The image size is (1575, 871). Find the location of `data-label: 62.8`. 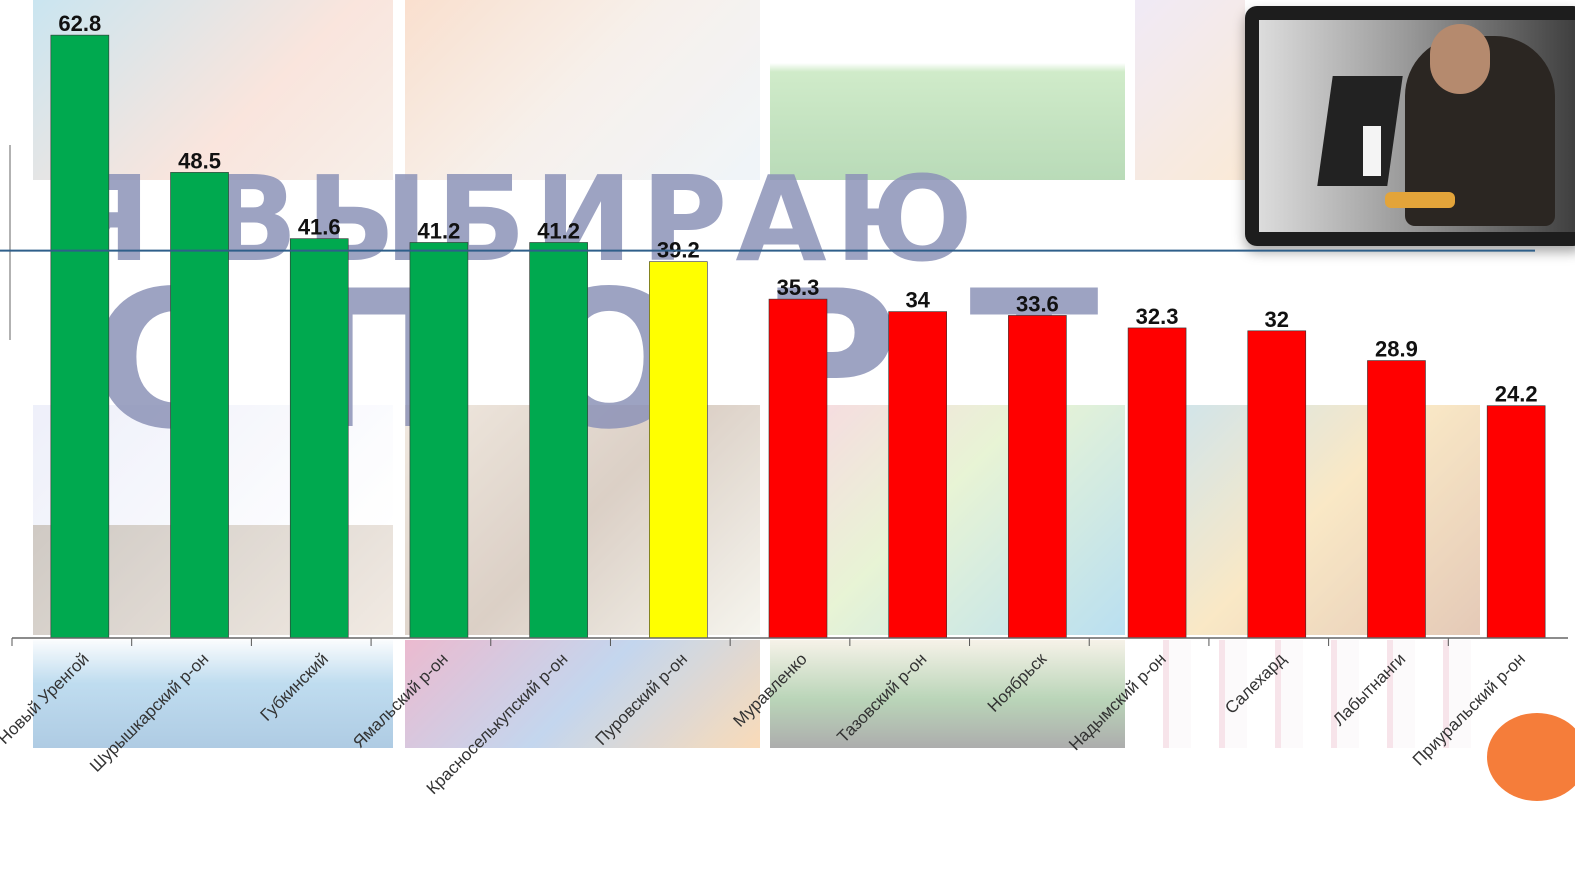

data-label: 62.8 is located at coordinates (79, 23).